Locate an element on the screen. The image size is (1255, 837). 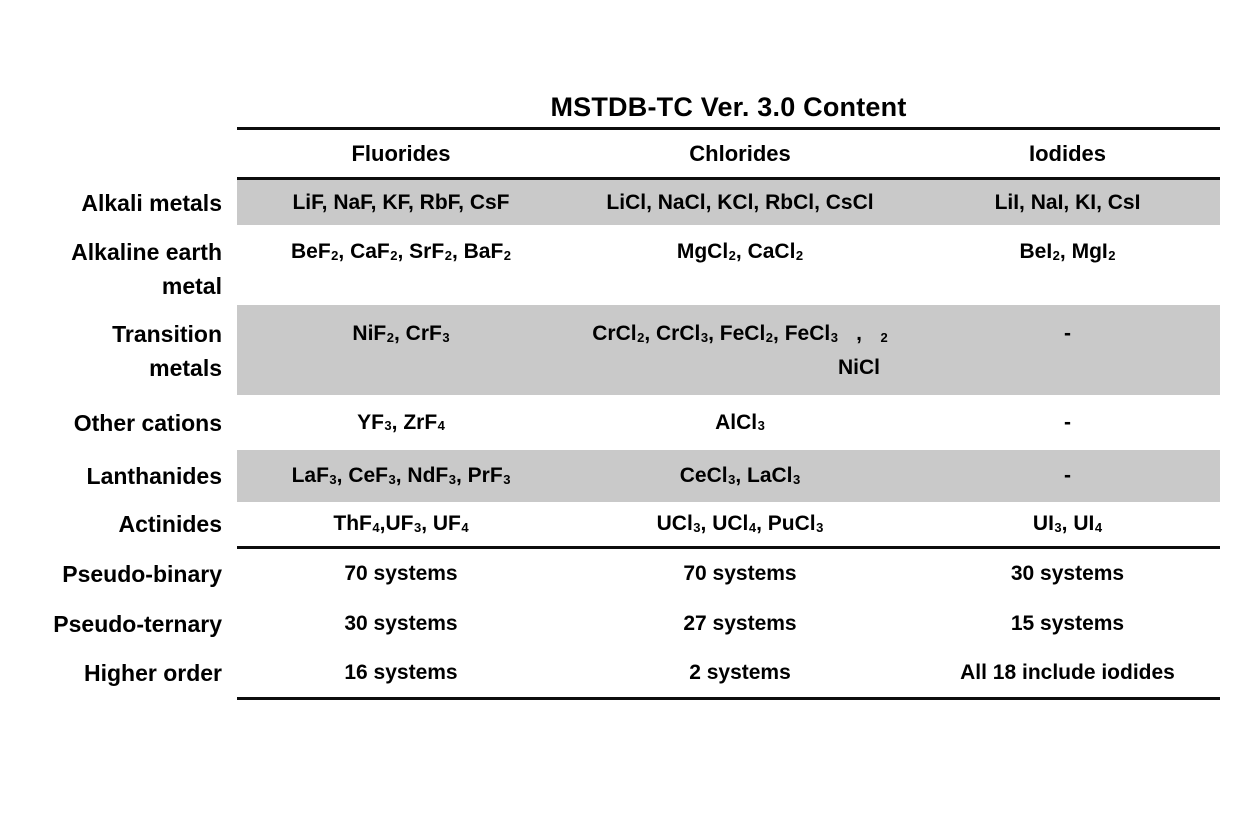
header-rule is located at coordinates (728, 178).